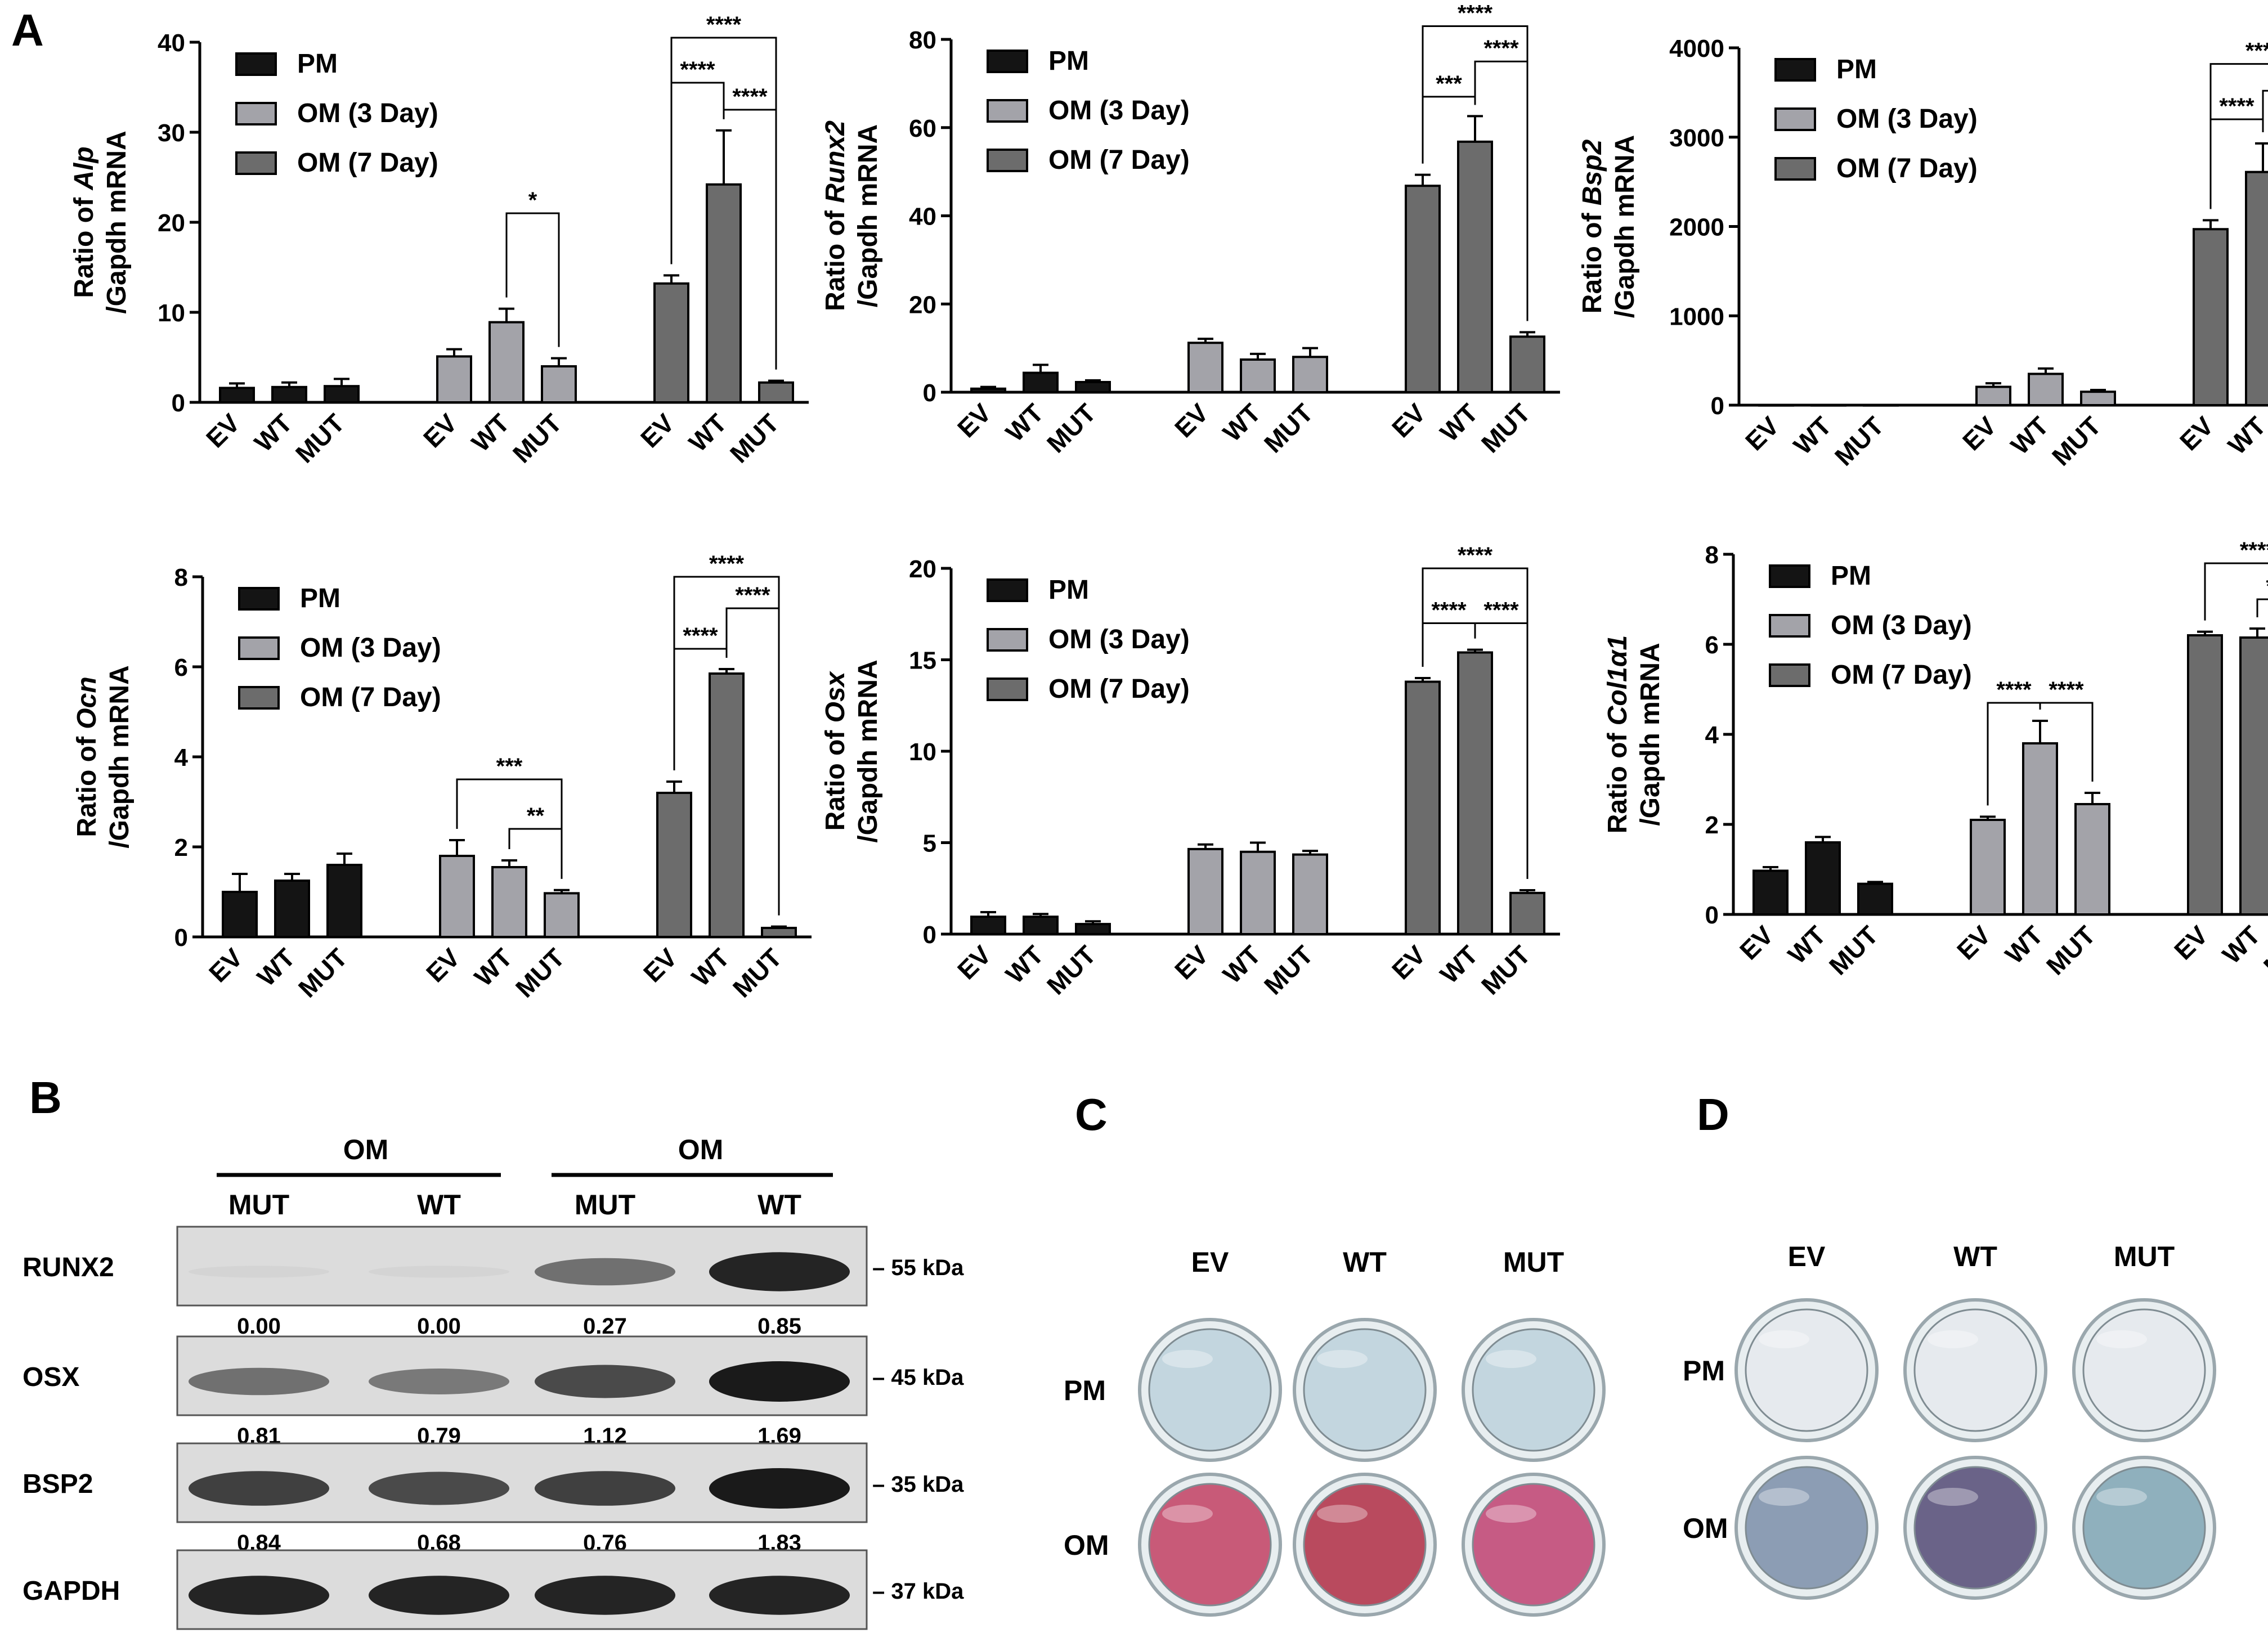 The width and height of the screenshot is (2268, 1642). I want to click on stain-c-dish-highlight, so click(1187, 1514).